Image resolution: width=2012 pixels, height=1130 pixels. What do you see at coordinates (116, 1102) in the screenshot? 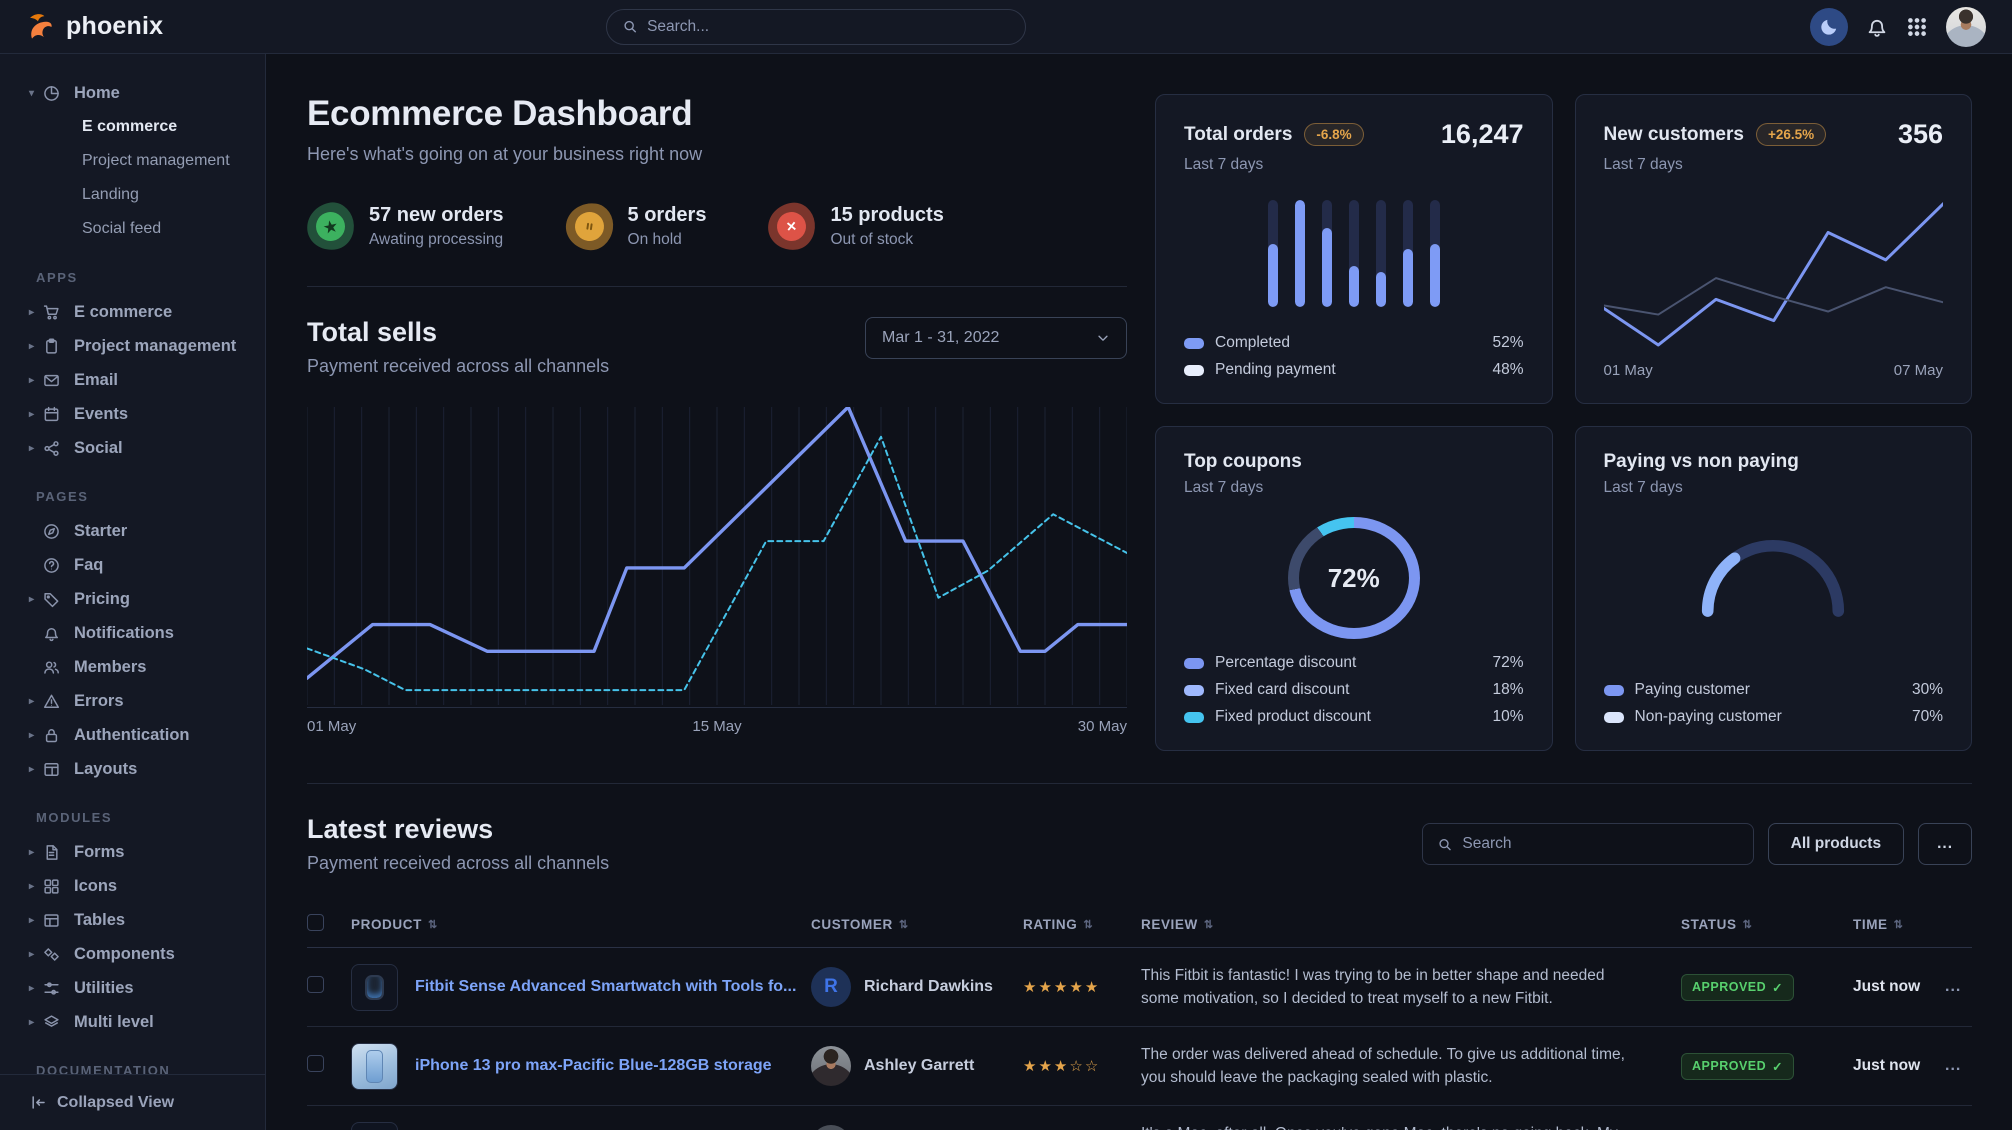
I see `collapsed-view-label: Collapsed View` at bounding box center [116, 1102].